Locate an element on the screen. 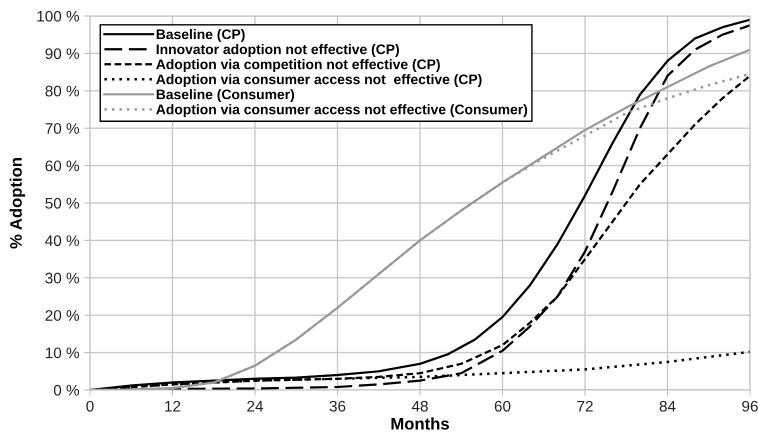  legend-label: Baseline (CP) is located at coordinates (200, 35).